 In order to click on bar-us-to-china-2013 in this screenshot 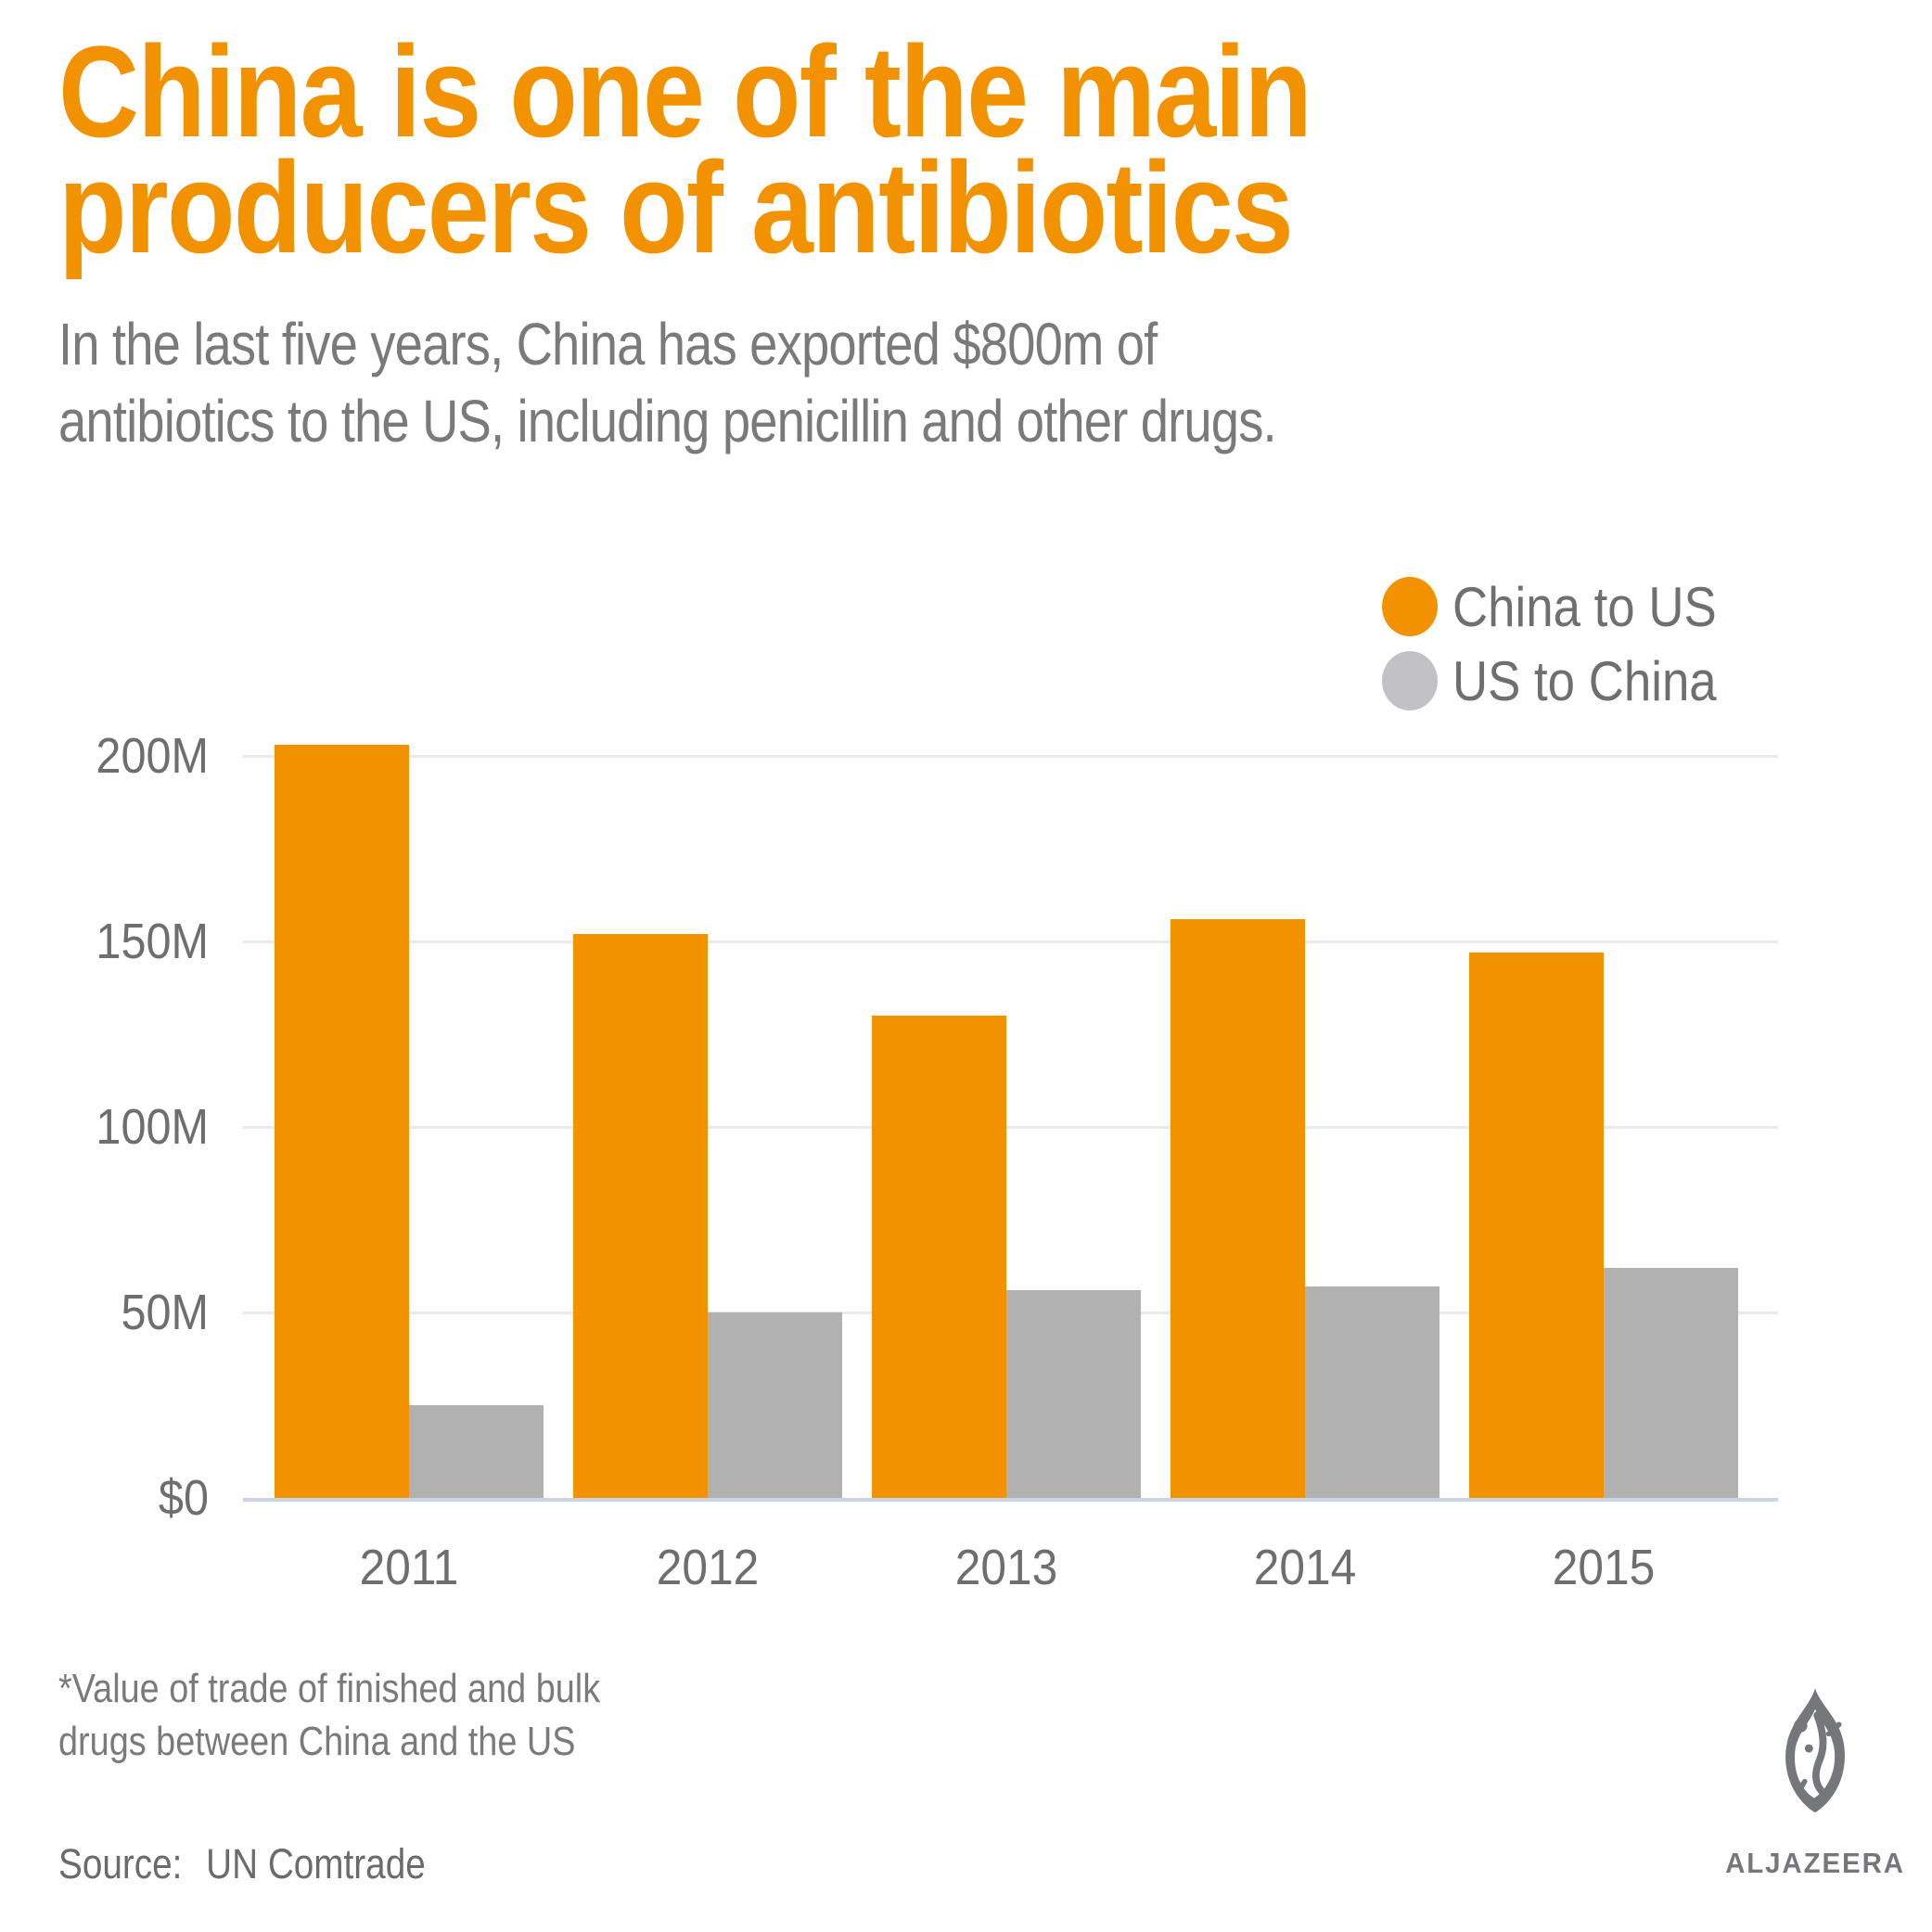, I will do `click(1073, 1394)`.